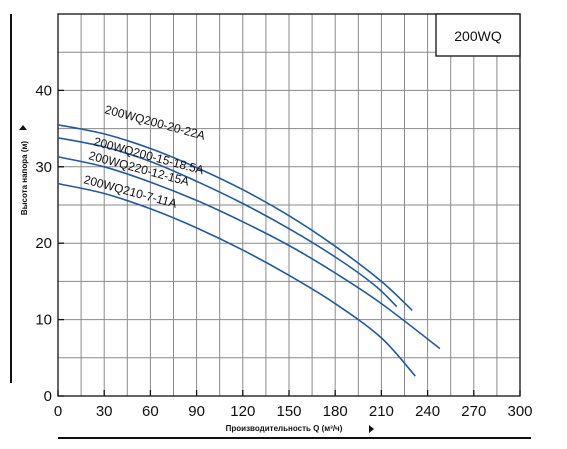  What do you see at coordinates (43, 320) in the screenshot?
I see `y-tick-label: 10` at bounding box center [43, 320].